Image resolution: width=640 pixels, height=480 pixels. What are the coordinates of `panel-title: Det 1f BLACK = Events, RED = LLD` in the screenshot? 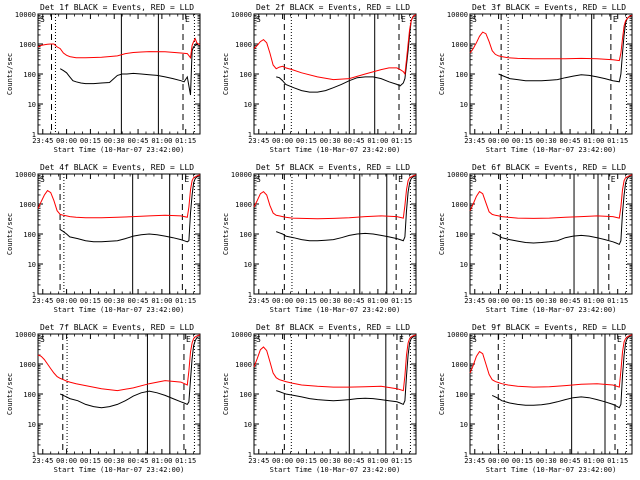 It's located at (117, 7).